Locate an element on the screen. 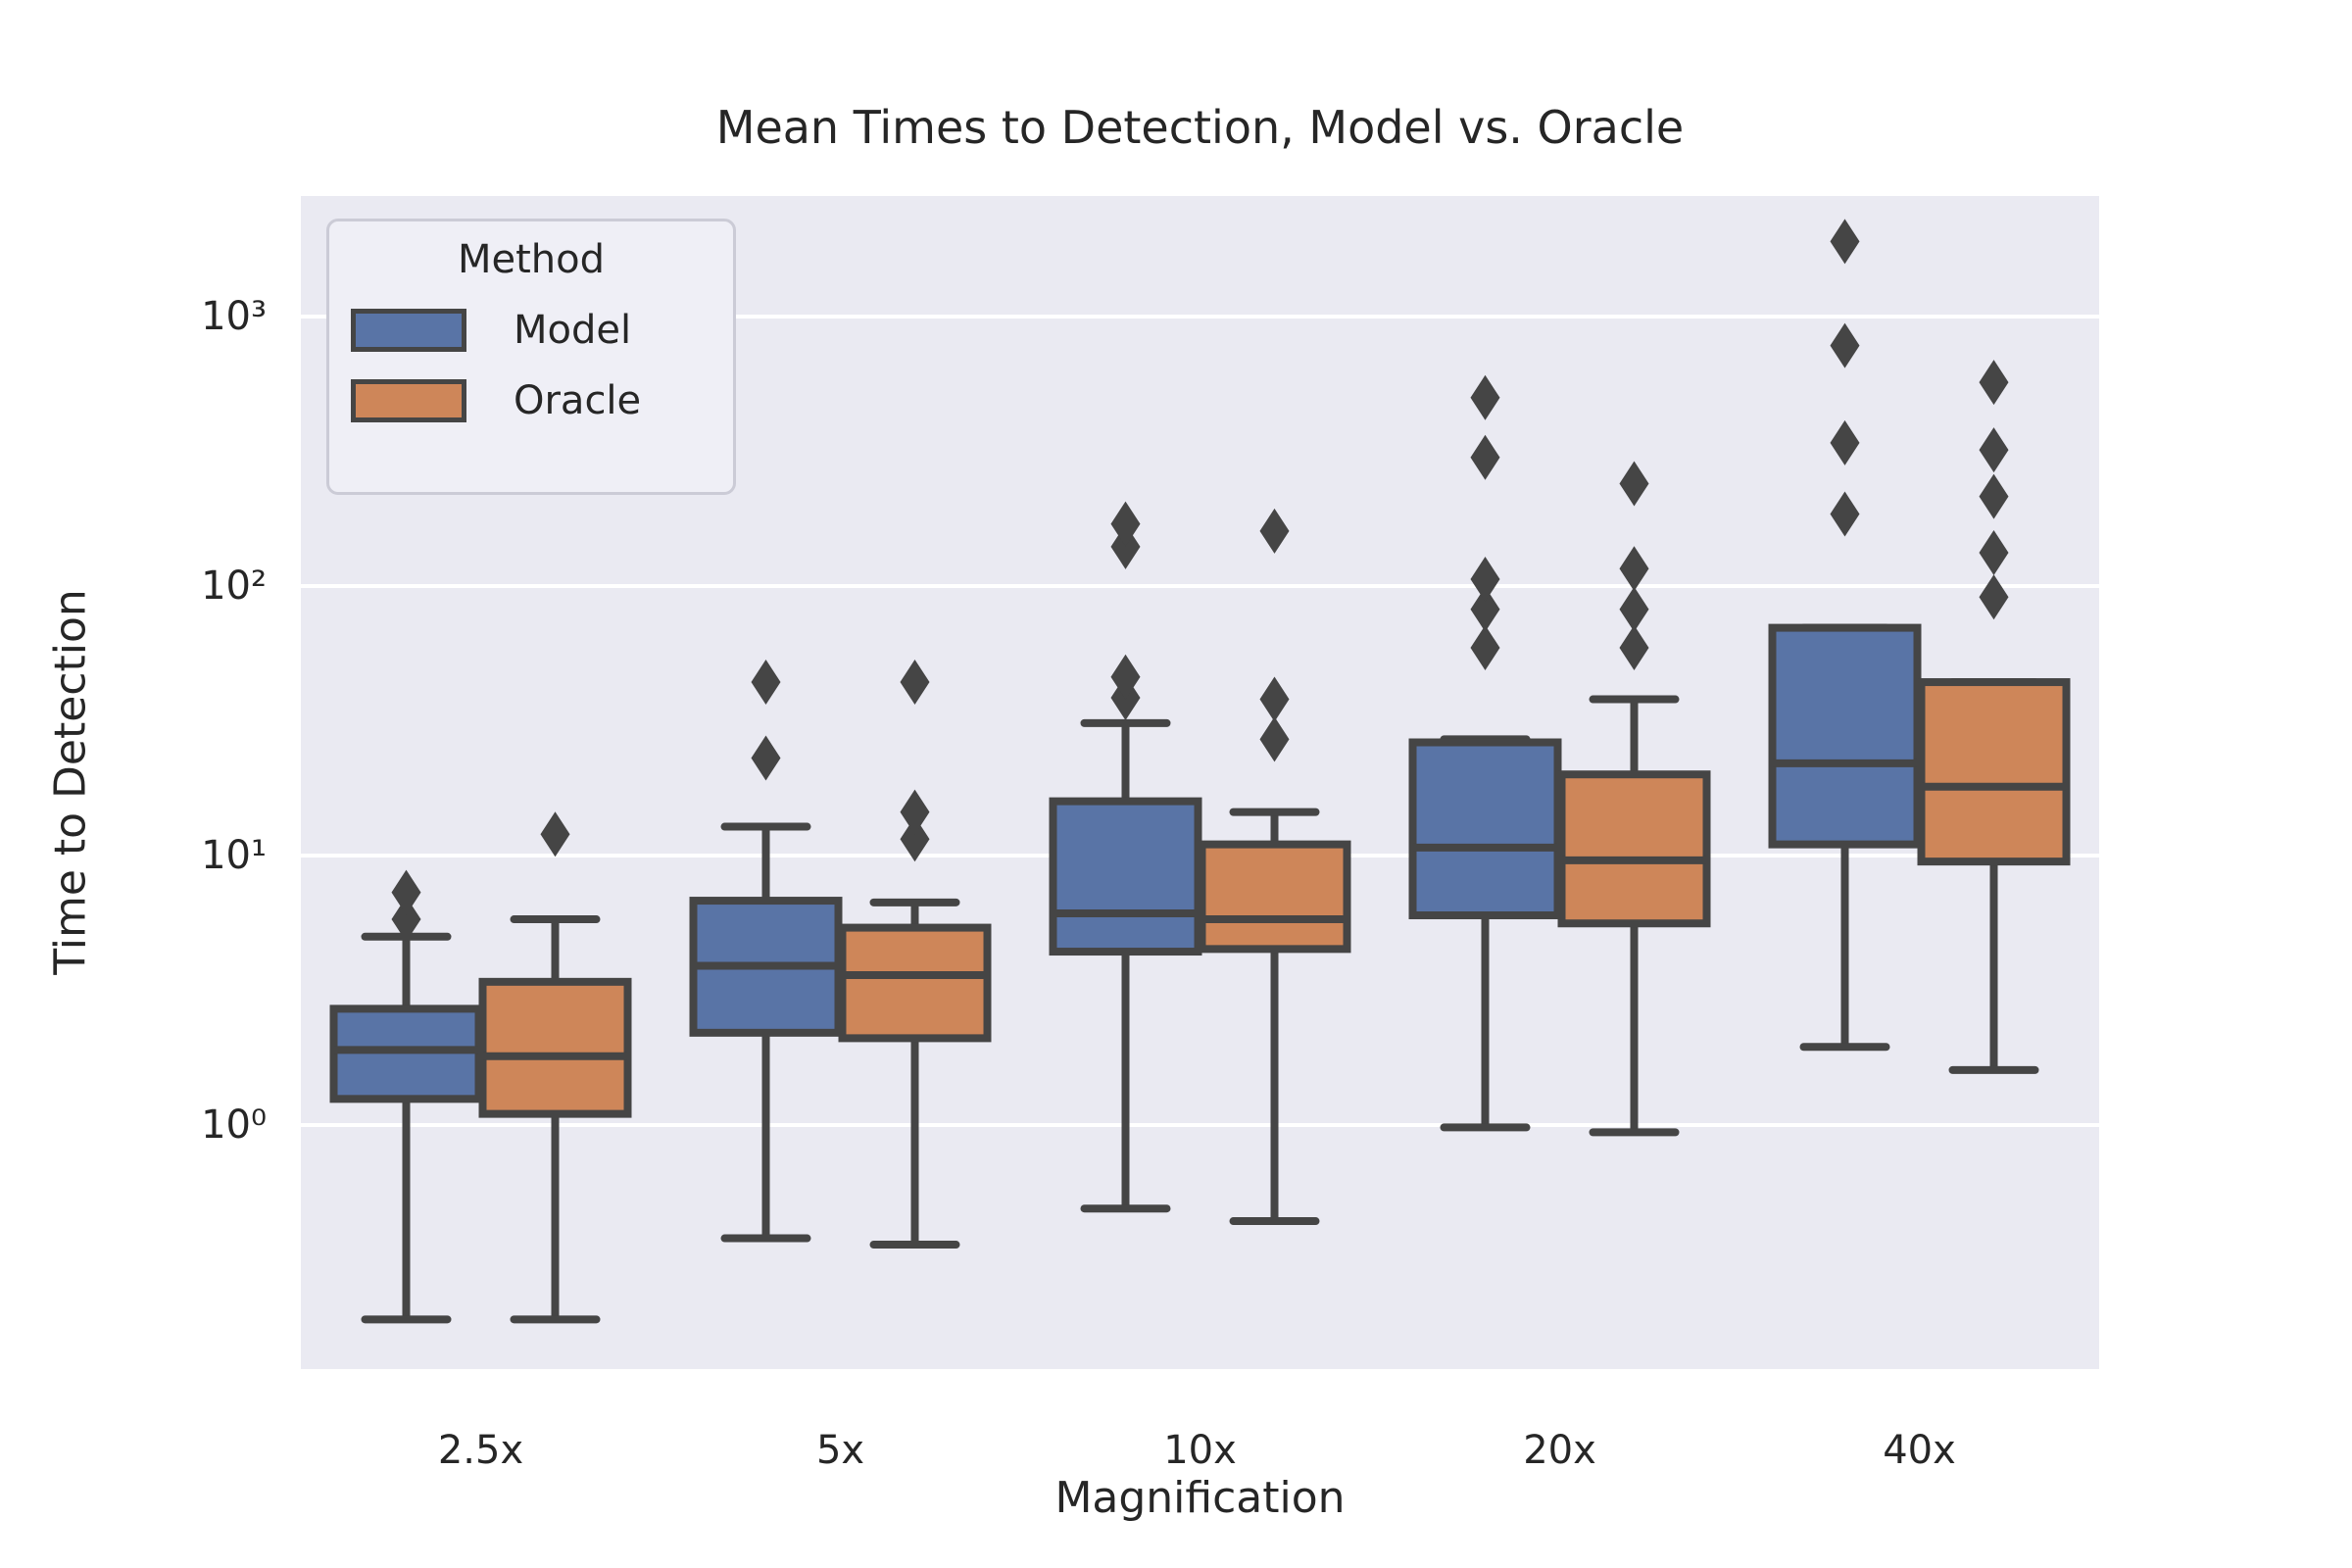  oracle-color-swatch is located at coordinates (409, 400).